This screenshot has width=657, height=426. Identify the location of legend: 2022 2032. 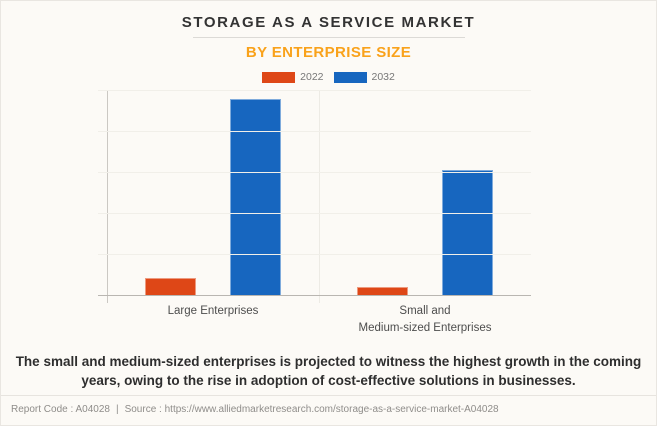
(328, 77).